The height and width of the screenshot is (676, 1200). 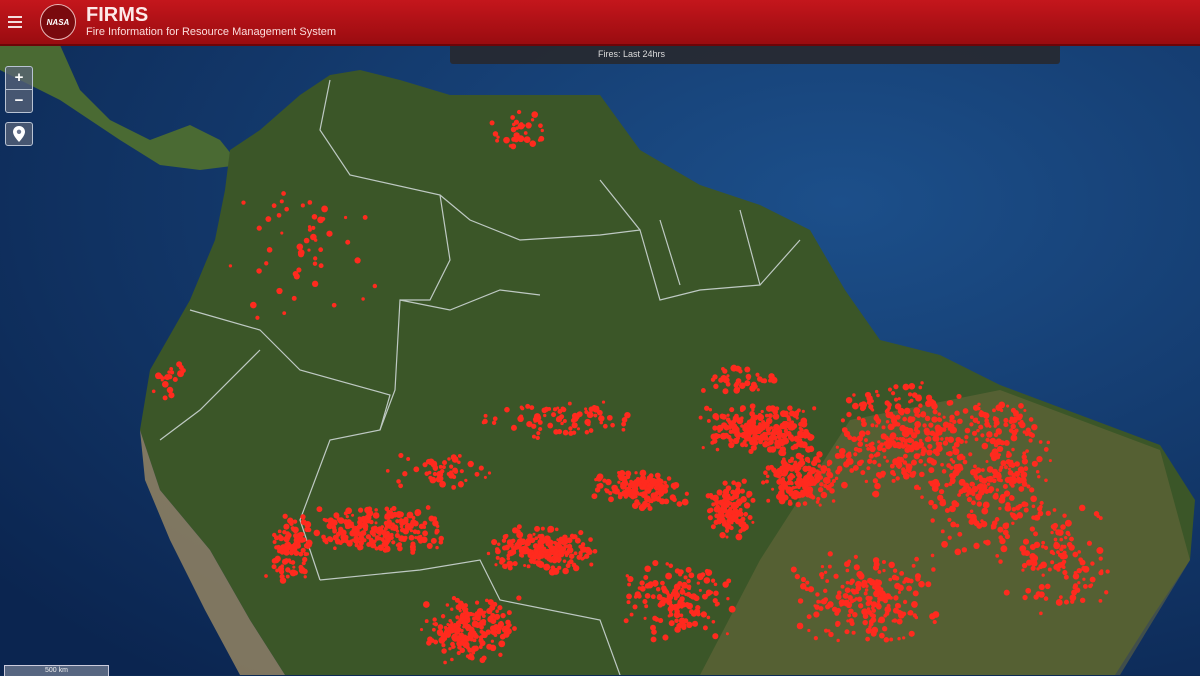 What do you see at coordinates (19, 134) in the screenshot?
I see `locate-button` at bounding box center [19, 134].